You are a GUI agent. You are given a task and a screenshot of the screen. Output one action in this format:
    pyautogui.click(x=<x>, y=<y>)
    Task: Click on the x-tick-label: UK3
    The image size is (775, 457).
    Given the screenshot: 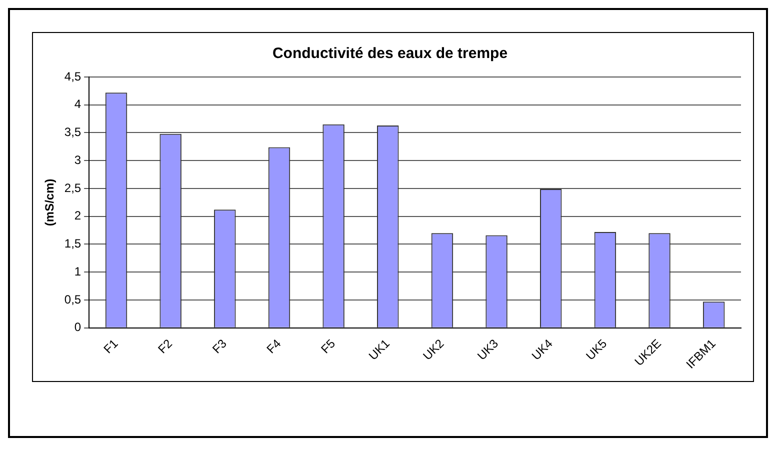 What is the action you would take?
    pyautogui.click(x=488, y=349)
    